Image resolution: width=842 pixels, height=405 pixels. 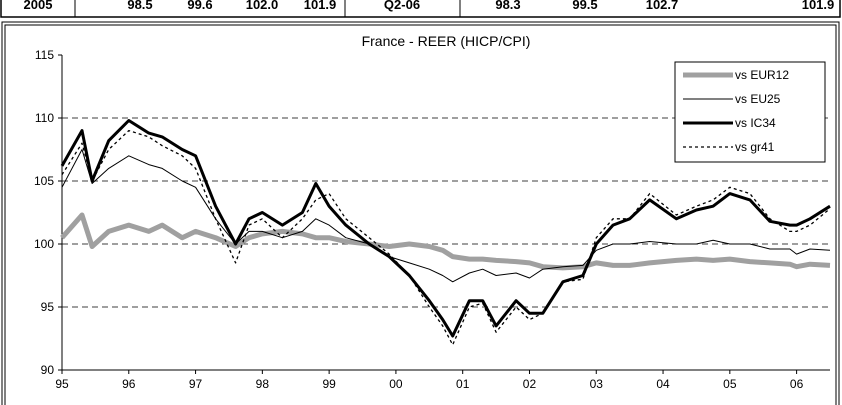 What do you see at coordinates (755, 123) in the screenshot?
I see `legend-label: vs IC34` at bounding box center [755, 123].